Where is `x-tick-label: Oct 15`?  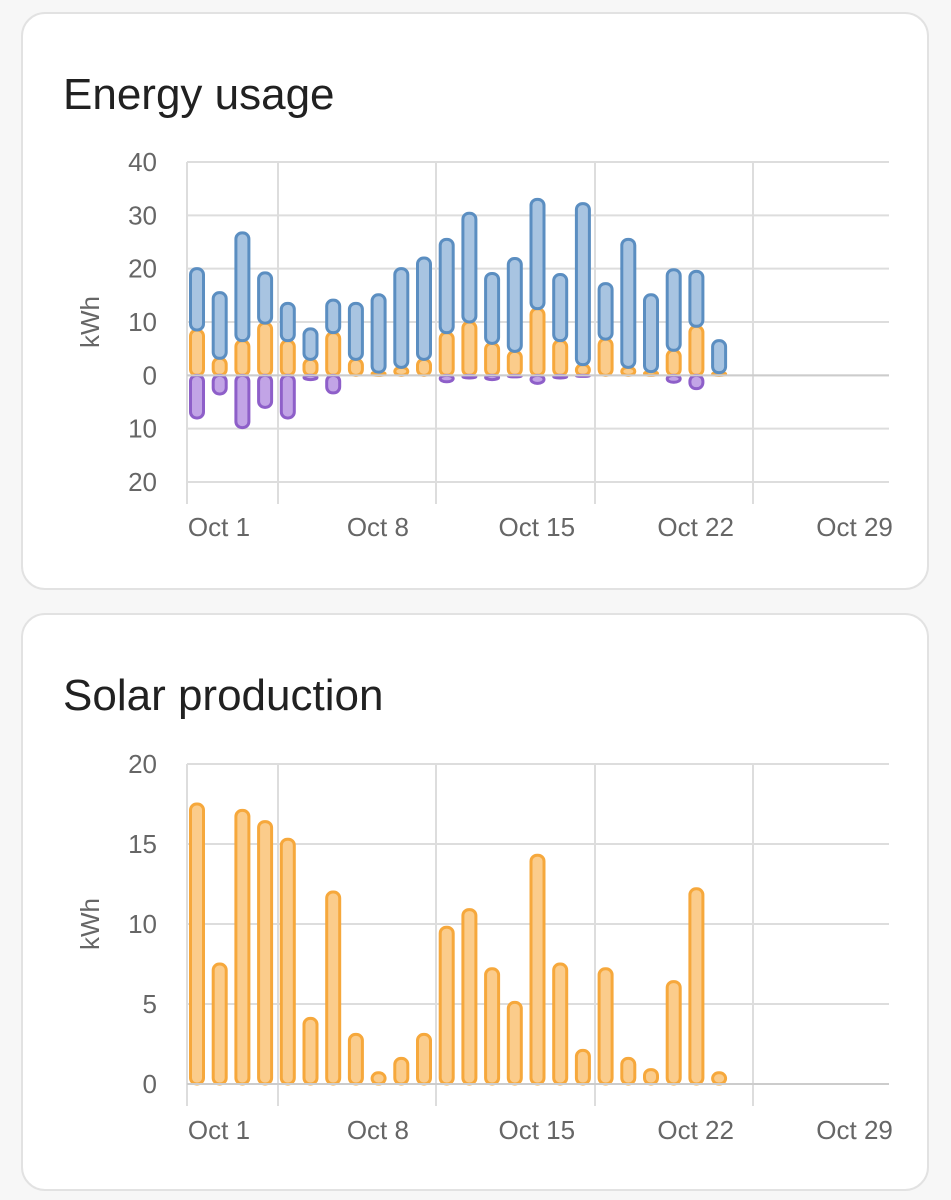 x-tick-label: Oct 15 is located at coordinates (537, 527).